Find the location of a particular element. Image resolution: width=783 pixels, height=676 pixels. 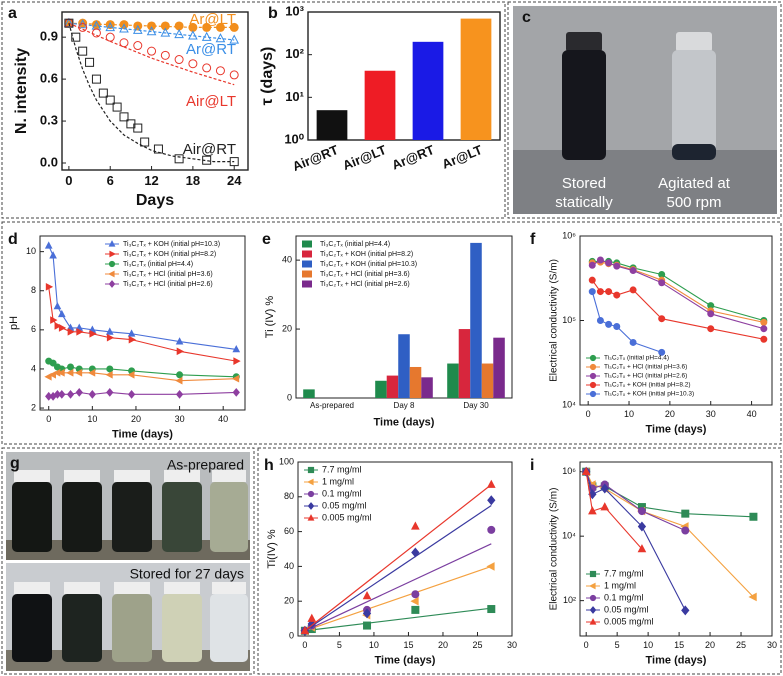

photo-label: Stored for 27 days is located at coordinates (187, 574).